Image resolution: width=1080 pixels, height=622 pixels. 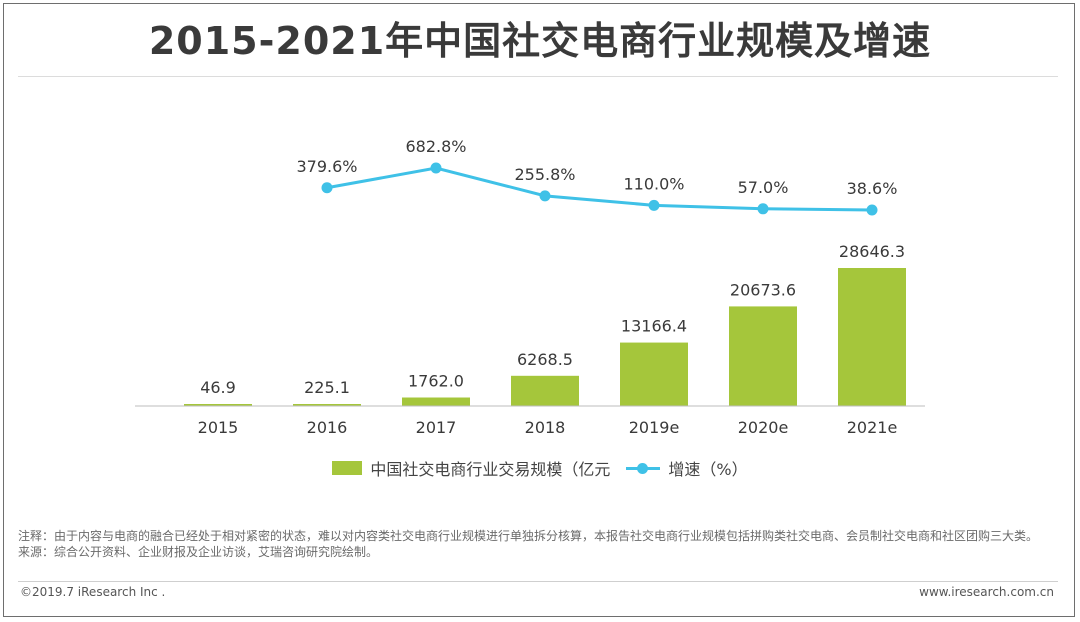 What do you see at coordinates (986, 592) in the screenshot?
I see `website-link: www.iresearch.com.cn` at bounding box center [986, 592].